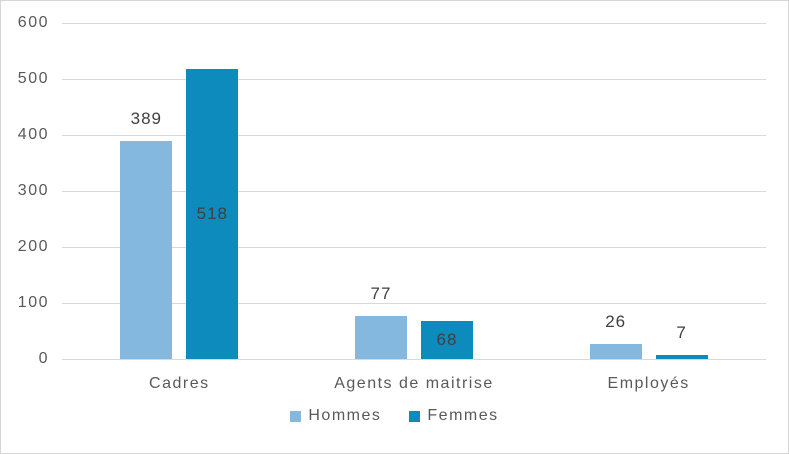  What do you see at coordinates (648, 383) in the screenshot?
I see `x-category-label-employes: Employés` at bounding box center [648, 383].